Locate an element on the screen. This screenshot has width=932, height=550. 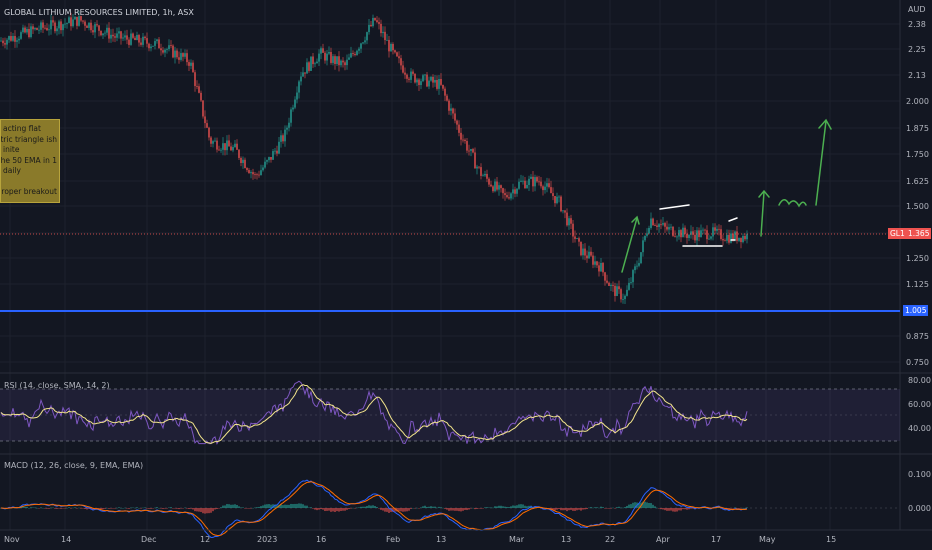
macd-label: MACD (12, 26, close, 9, EMA, EMA) is located at coordinates (73, 465).